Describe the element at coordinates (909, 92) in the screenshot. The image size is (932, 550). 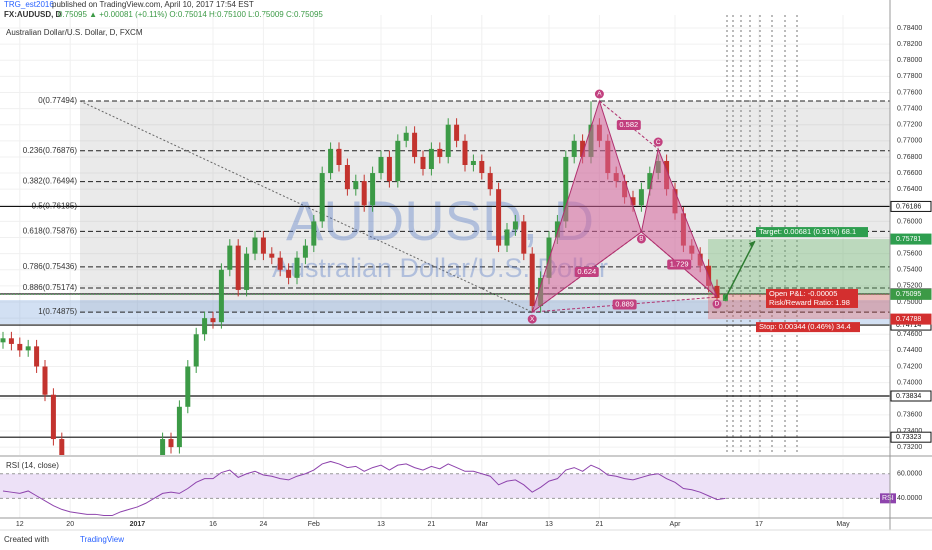
I see `y-tick-label: 0.77600` at that location.